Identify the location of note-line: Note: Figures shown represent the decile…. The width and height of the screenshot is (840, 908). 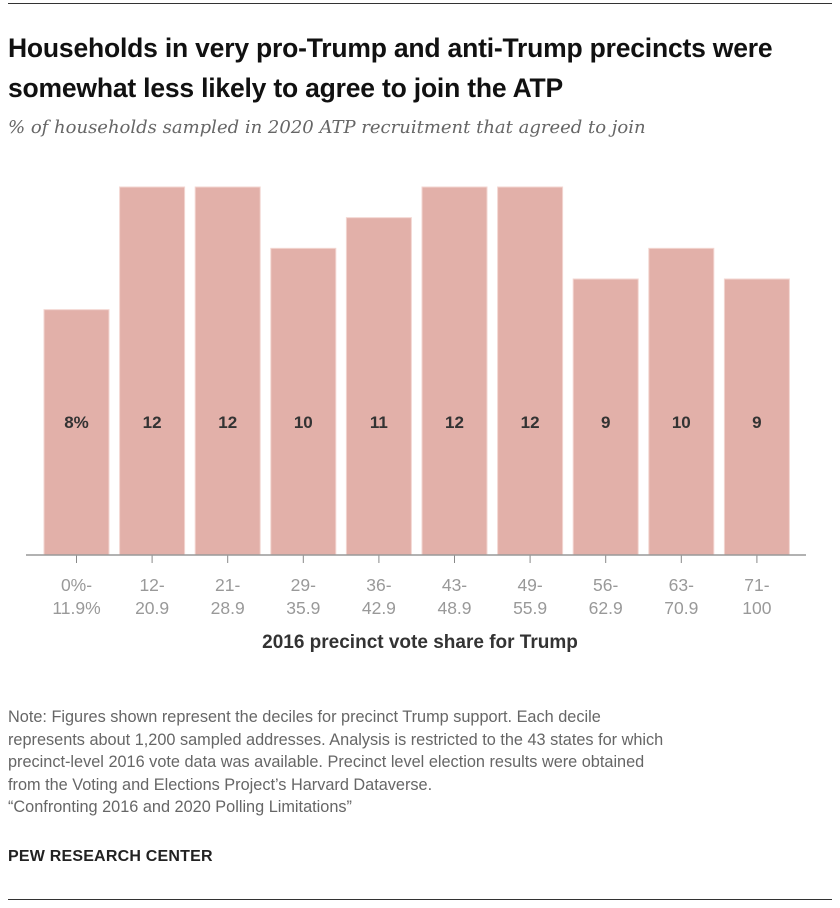
(304, 717).